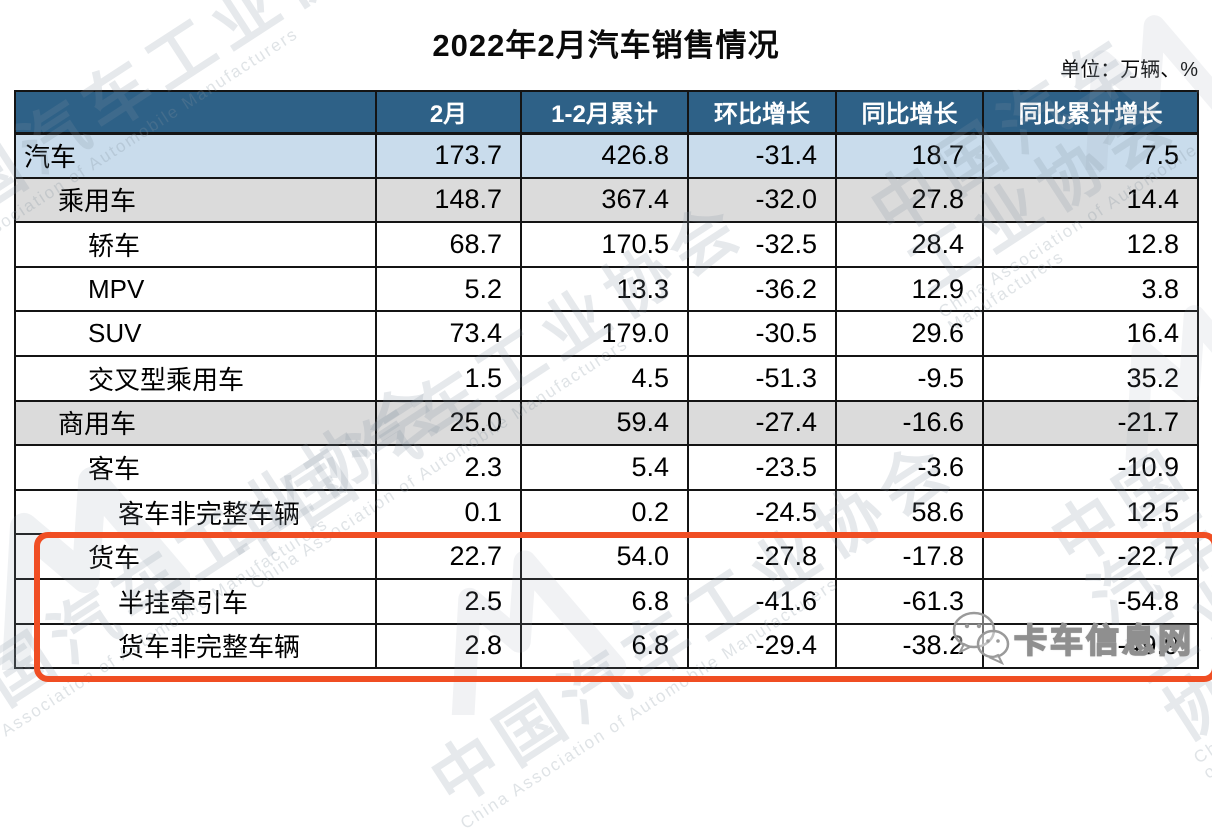  I want to click on cell-value: 59.4, so click(604, 423).